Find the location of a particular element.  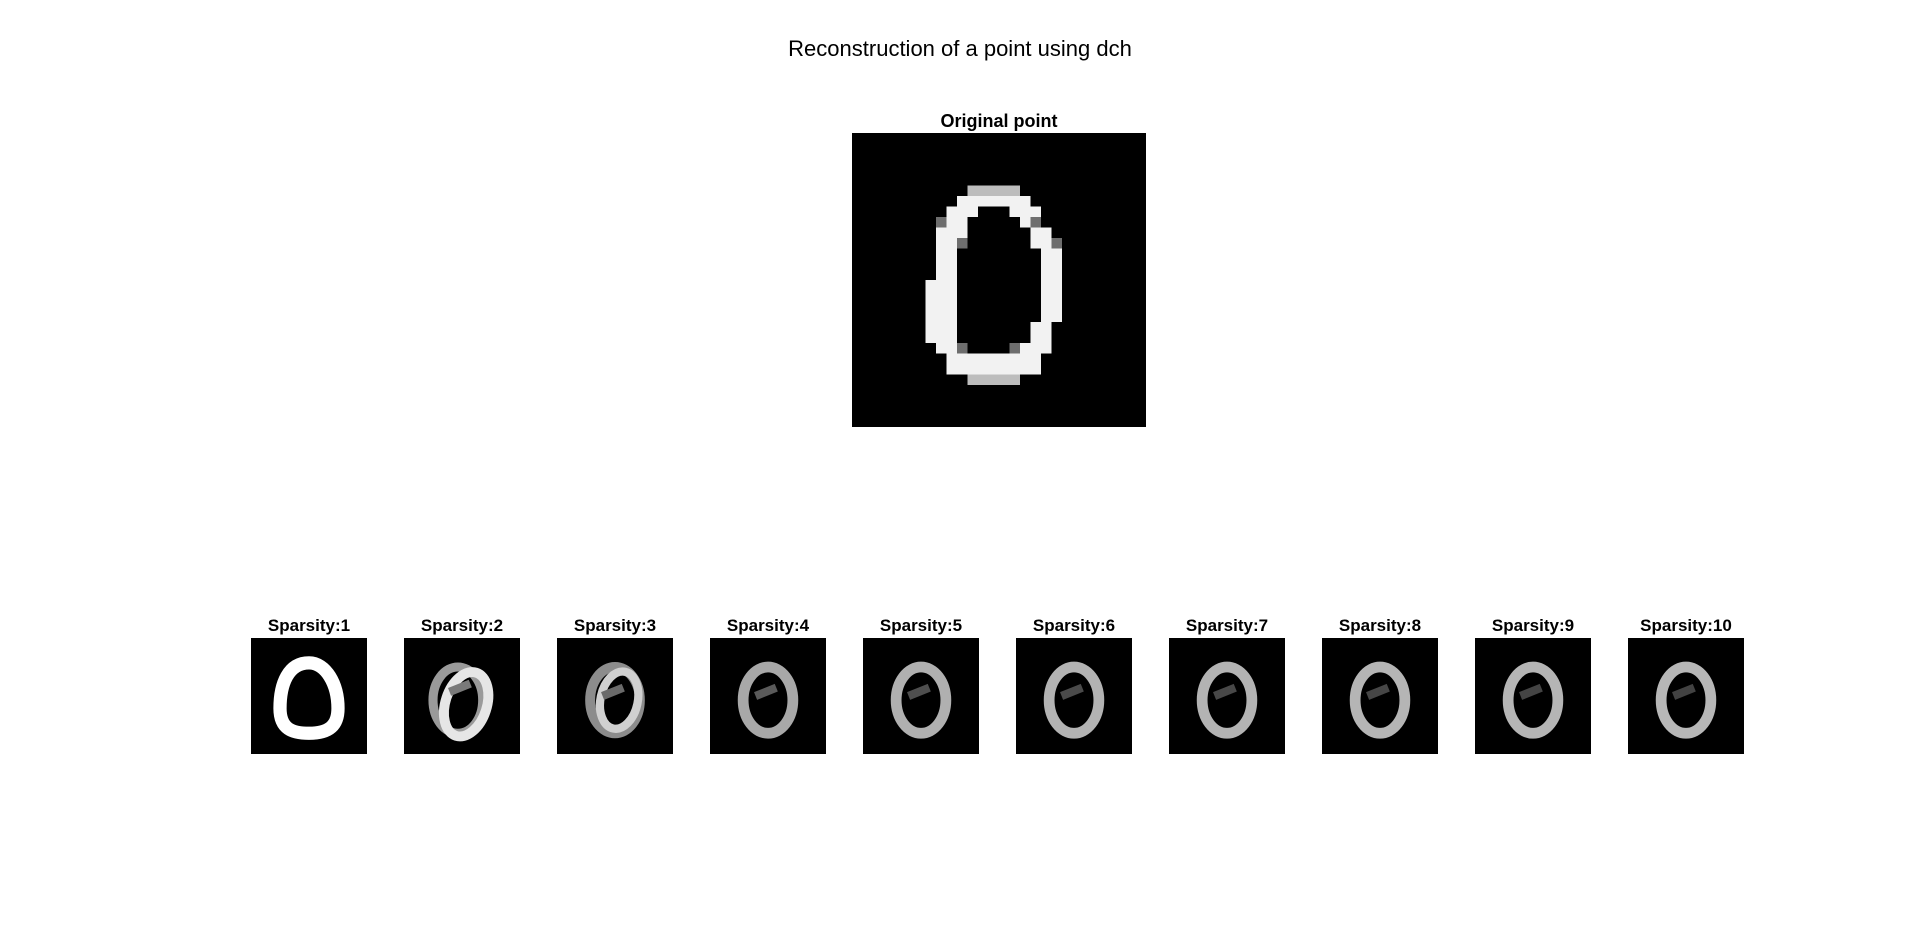

reconstruction-panel: Sparsity:1 is located at coordinates (309, 684).